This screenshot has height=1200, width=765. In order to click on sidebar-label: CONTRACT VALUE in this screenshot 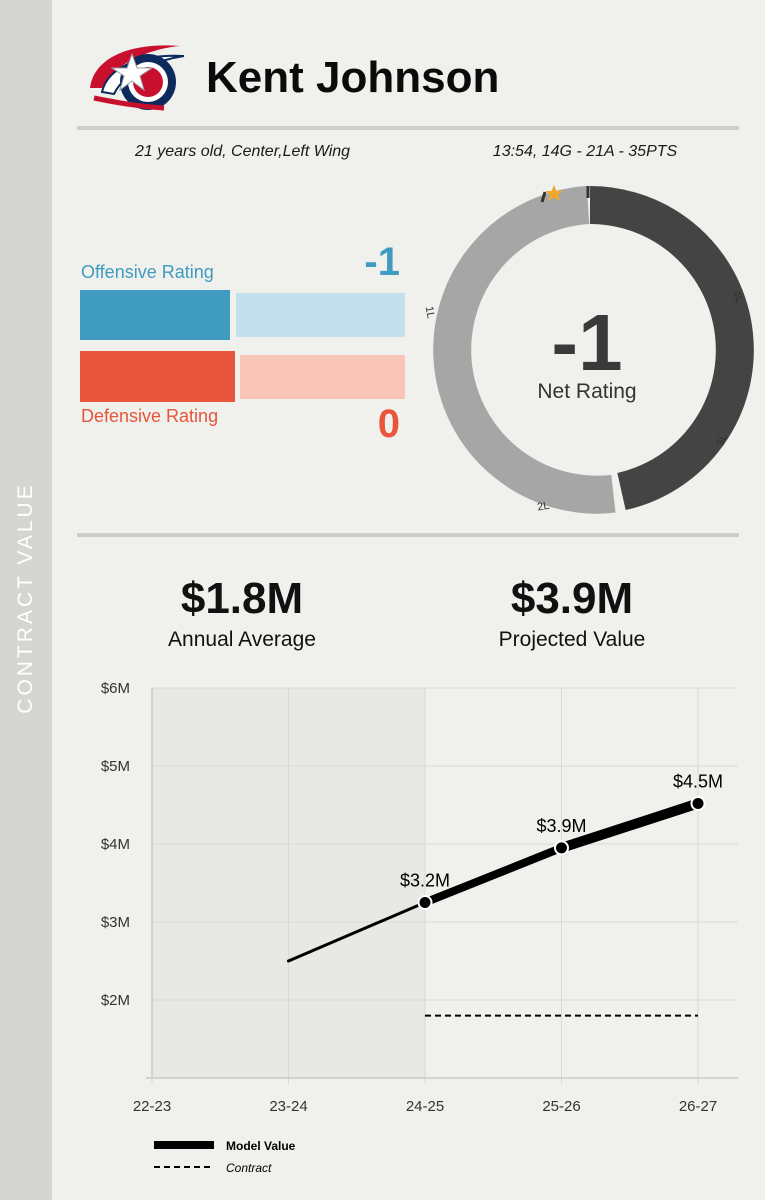, I will do `click(25, 598)`.